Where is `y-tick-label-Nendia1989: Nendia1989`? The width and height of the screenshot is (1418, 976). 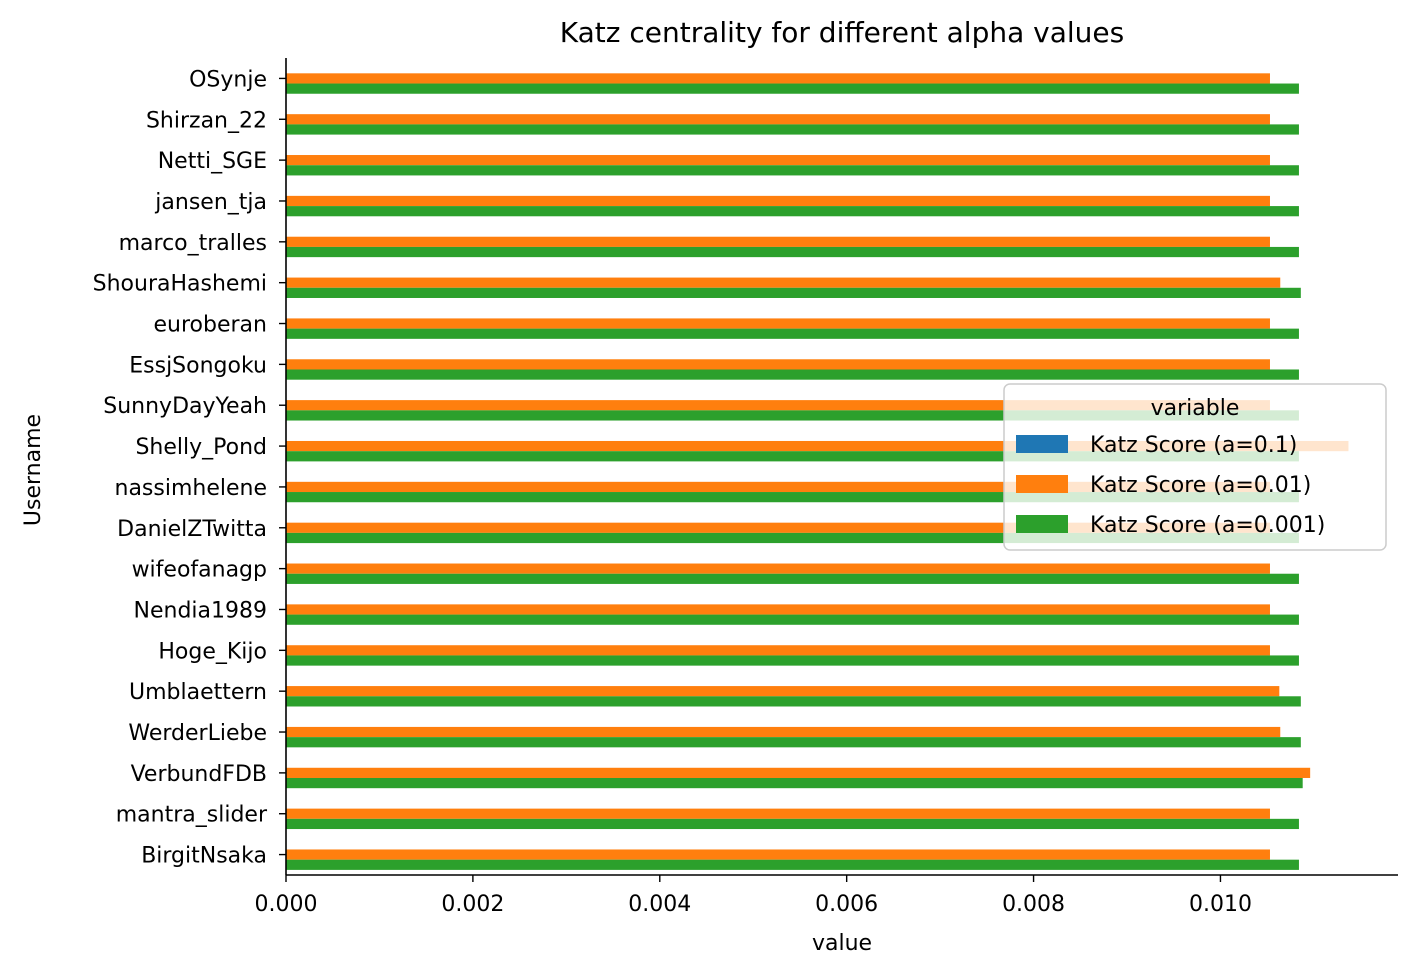
y-tick-label-Nendia1989: Nendia1989 is located at coordinates (200, 610).